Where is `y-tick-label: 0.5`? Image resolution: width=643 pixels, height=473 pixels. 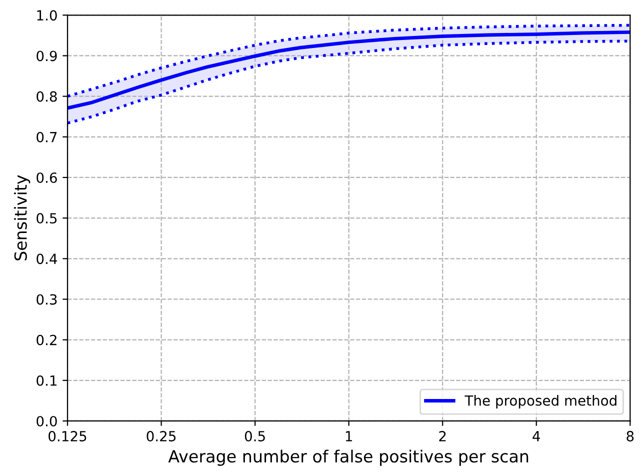
y-tick-label: 0.5 is located at coordinates (46, 218).